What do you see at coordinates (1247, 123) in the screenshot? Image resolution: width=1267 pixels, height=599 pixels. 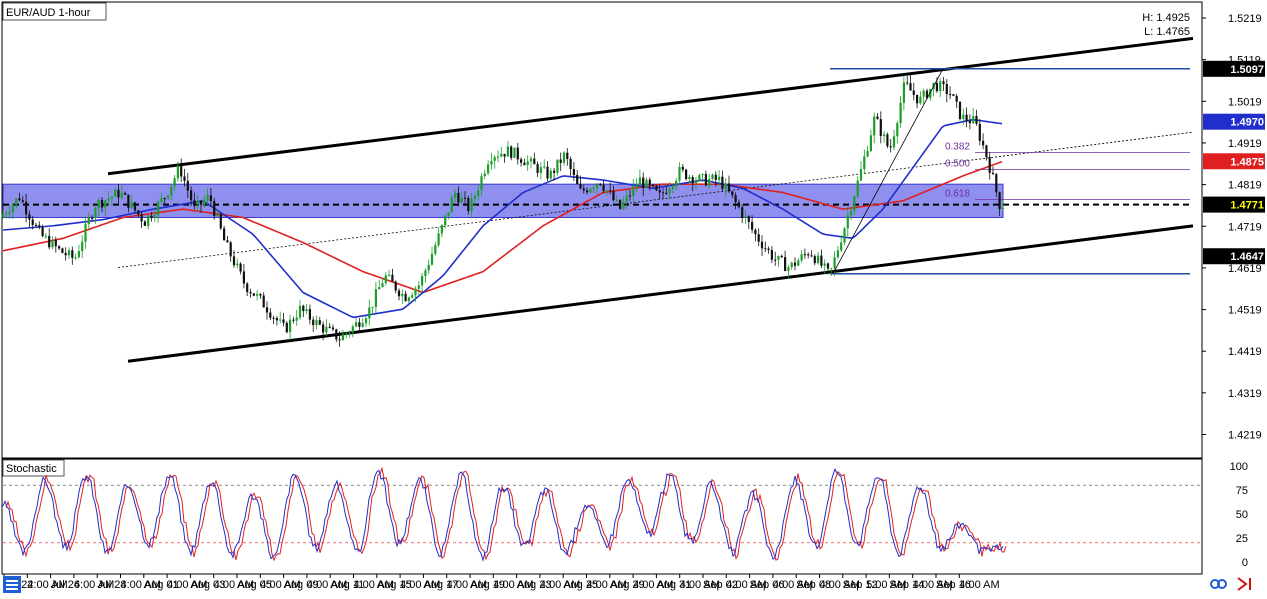 I see `ma-blue-tag: 1.4970` at bounding box center [1247, 123].